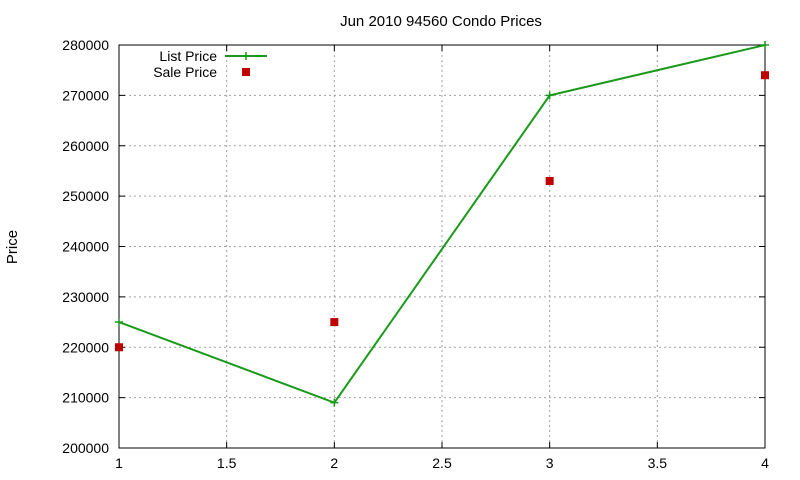  I want to click on y-tick-label: 240000, so click(85, 247).